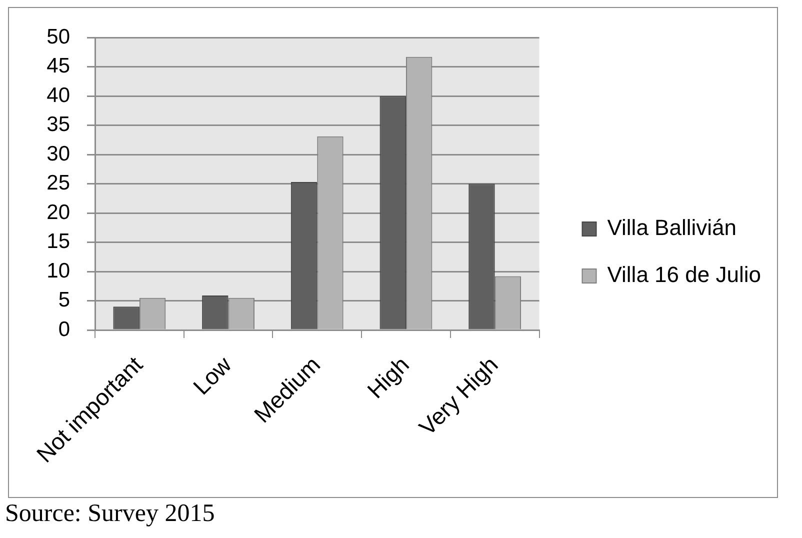  I want to click on x-tick-label: Low, so click(212, 375).